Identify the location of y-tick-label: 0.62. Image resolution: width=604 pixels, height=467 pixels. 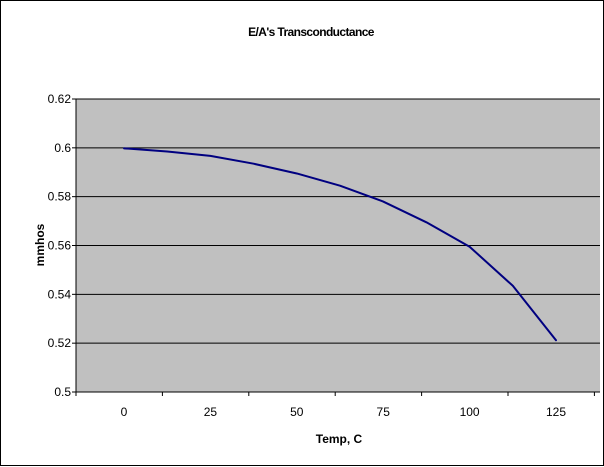
(60, 99).